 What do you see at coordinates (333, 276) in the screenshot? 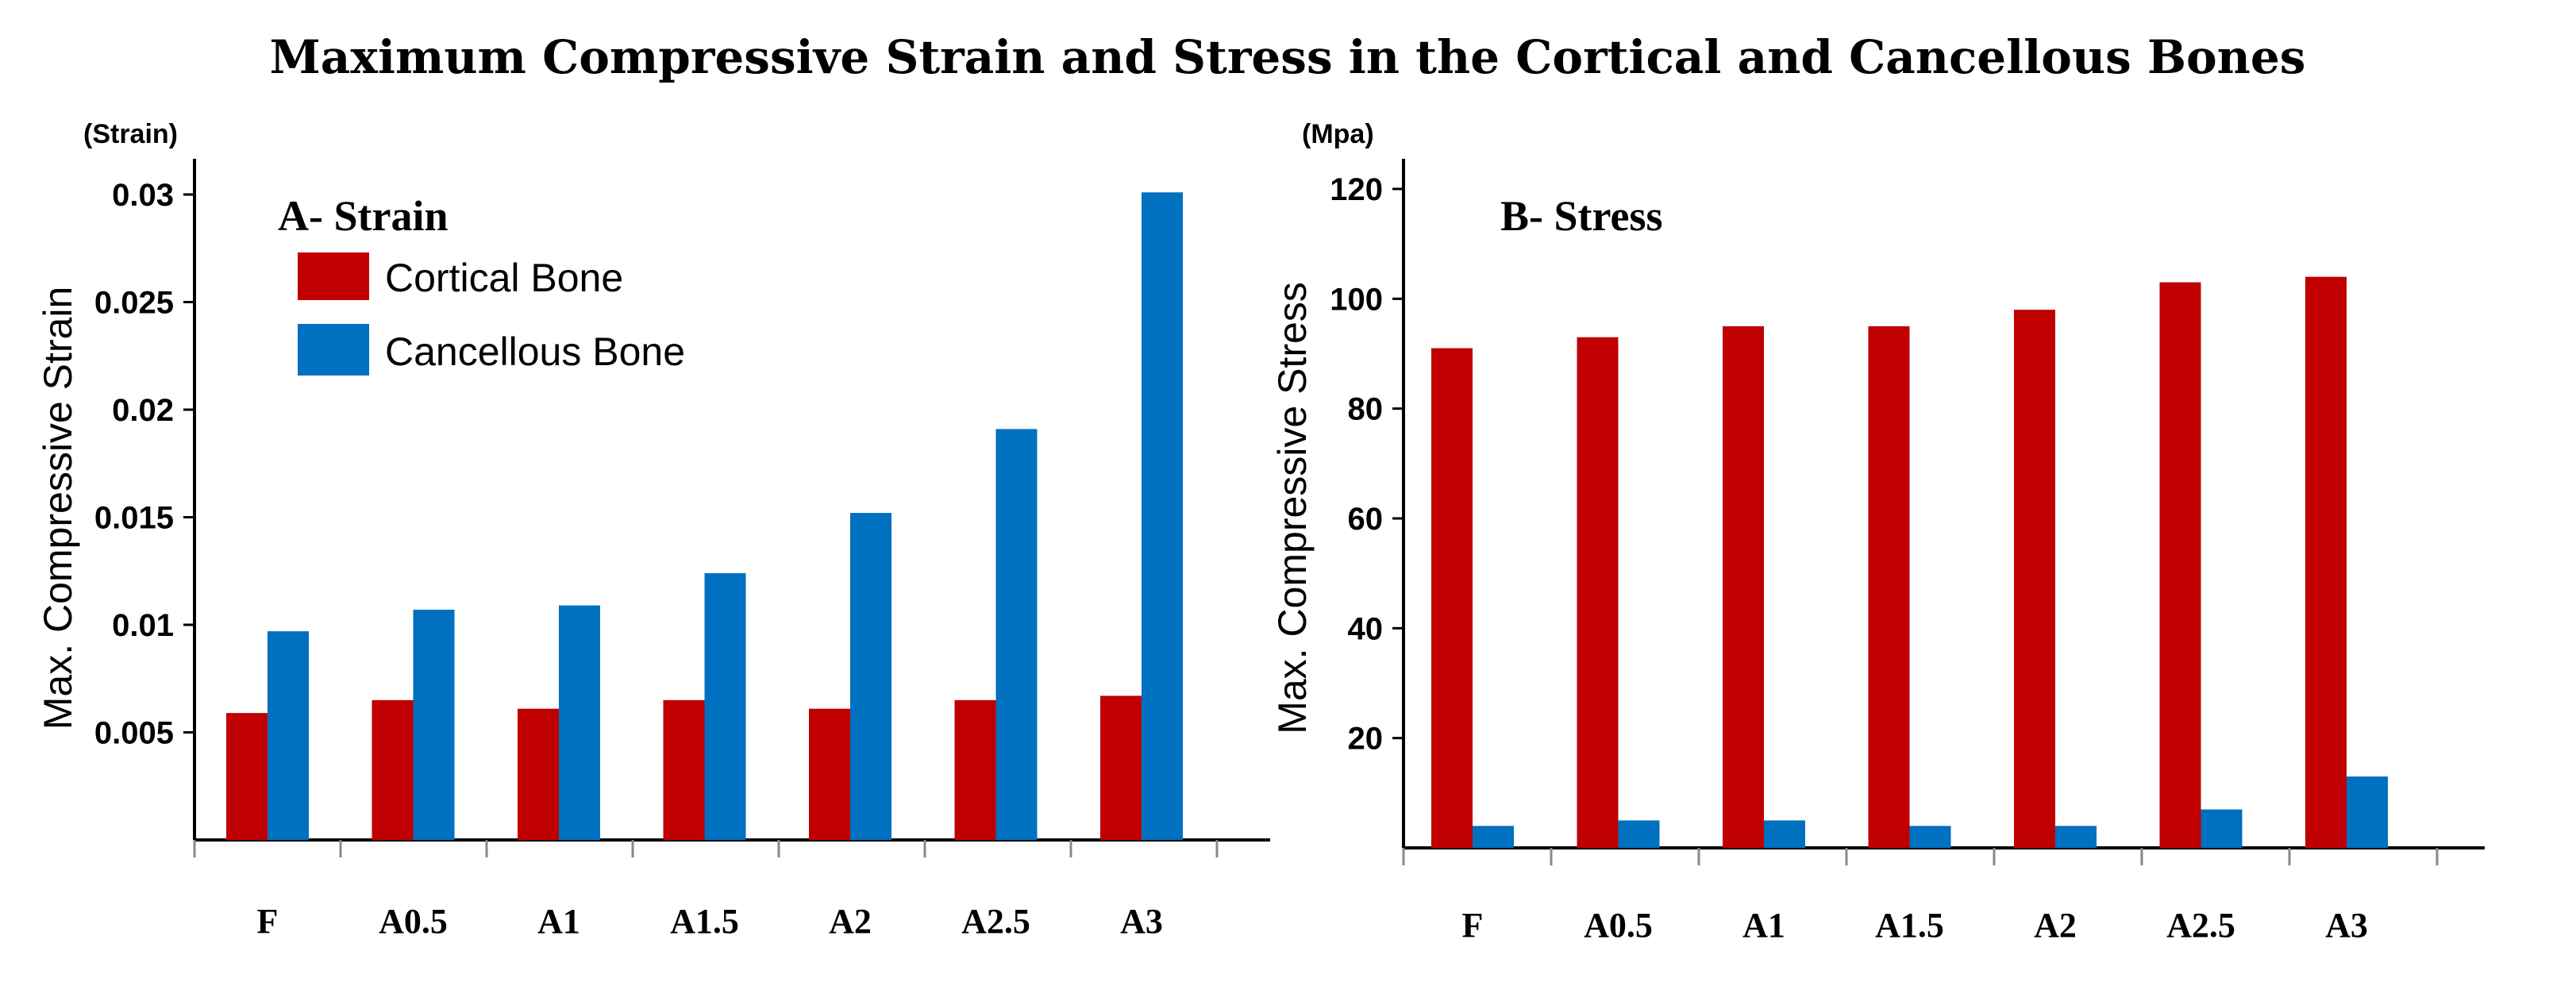
I see `legend-swatch-cortical` at bounding box center [333, 276].